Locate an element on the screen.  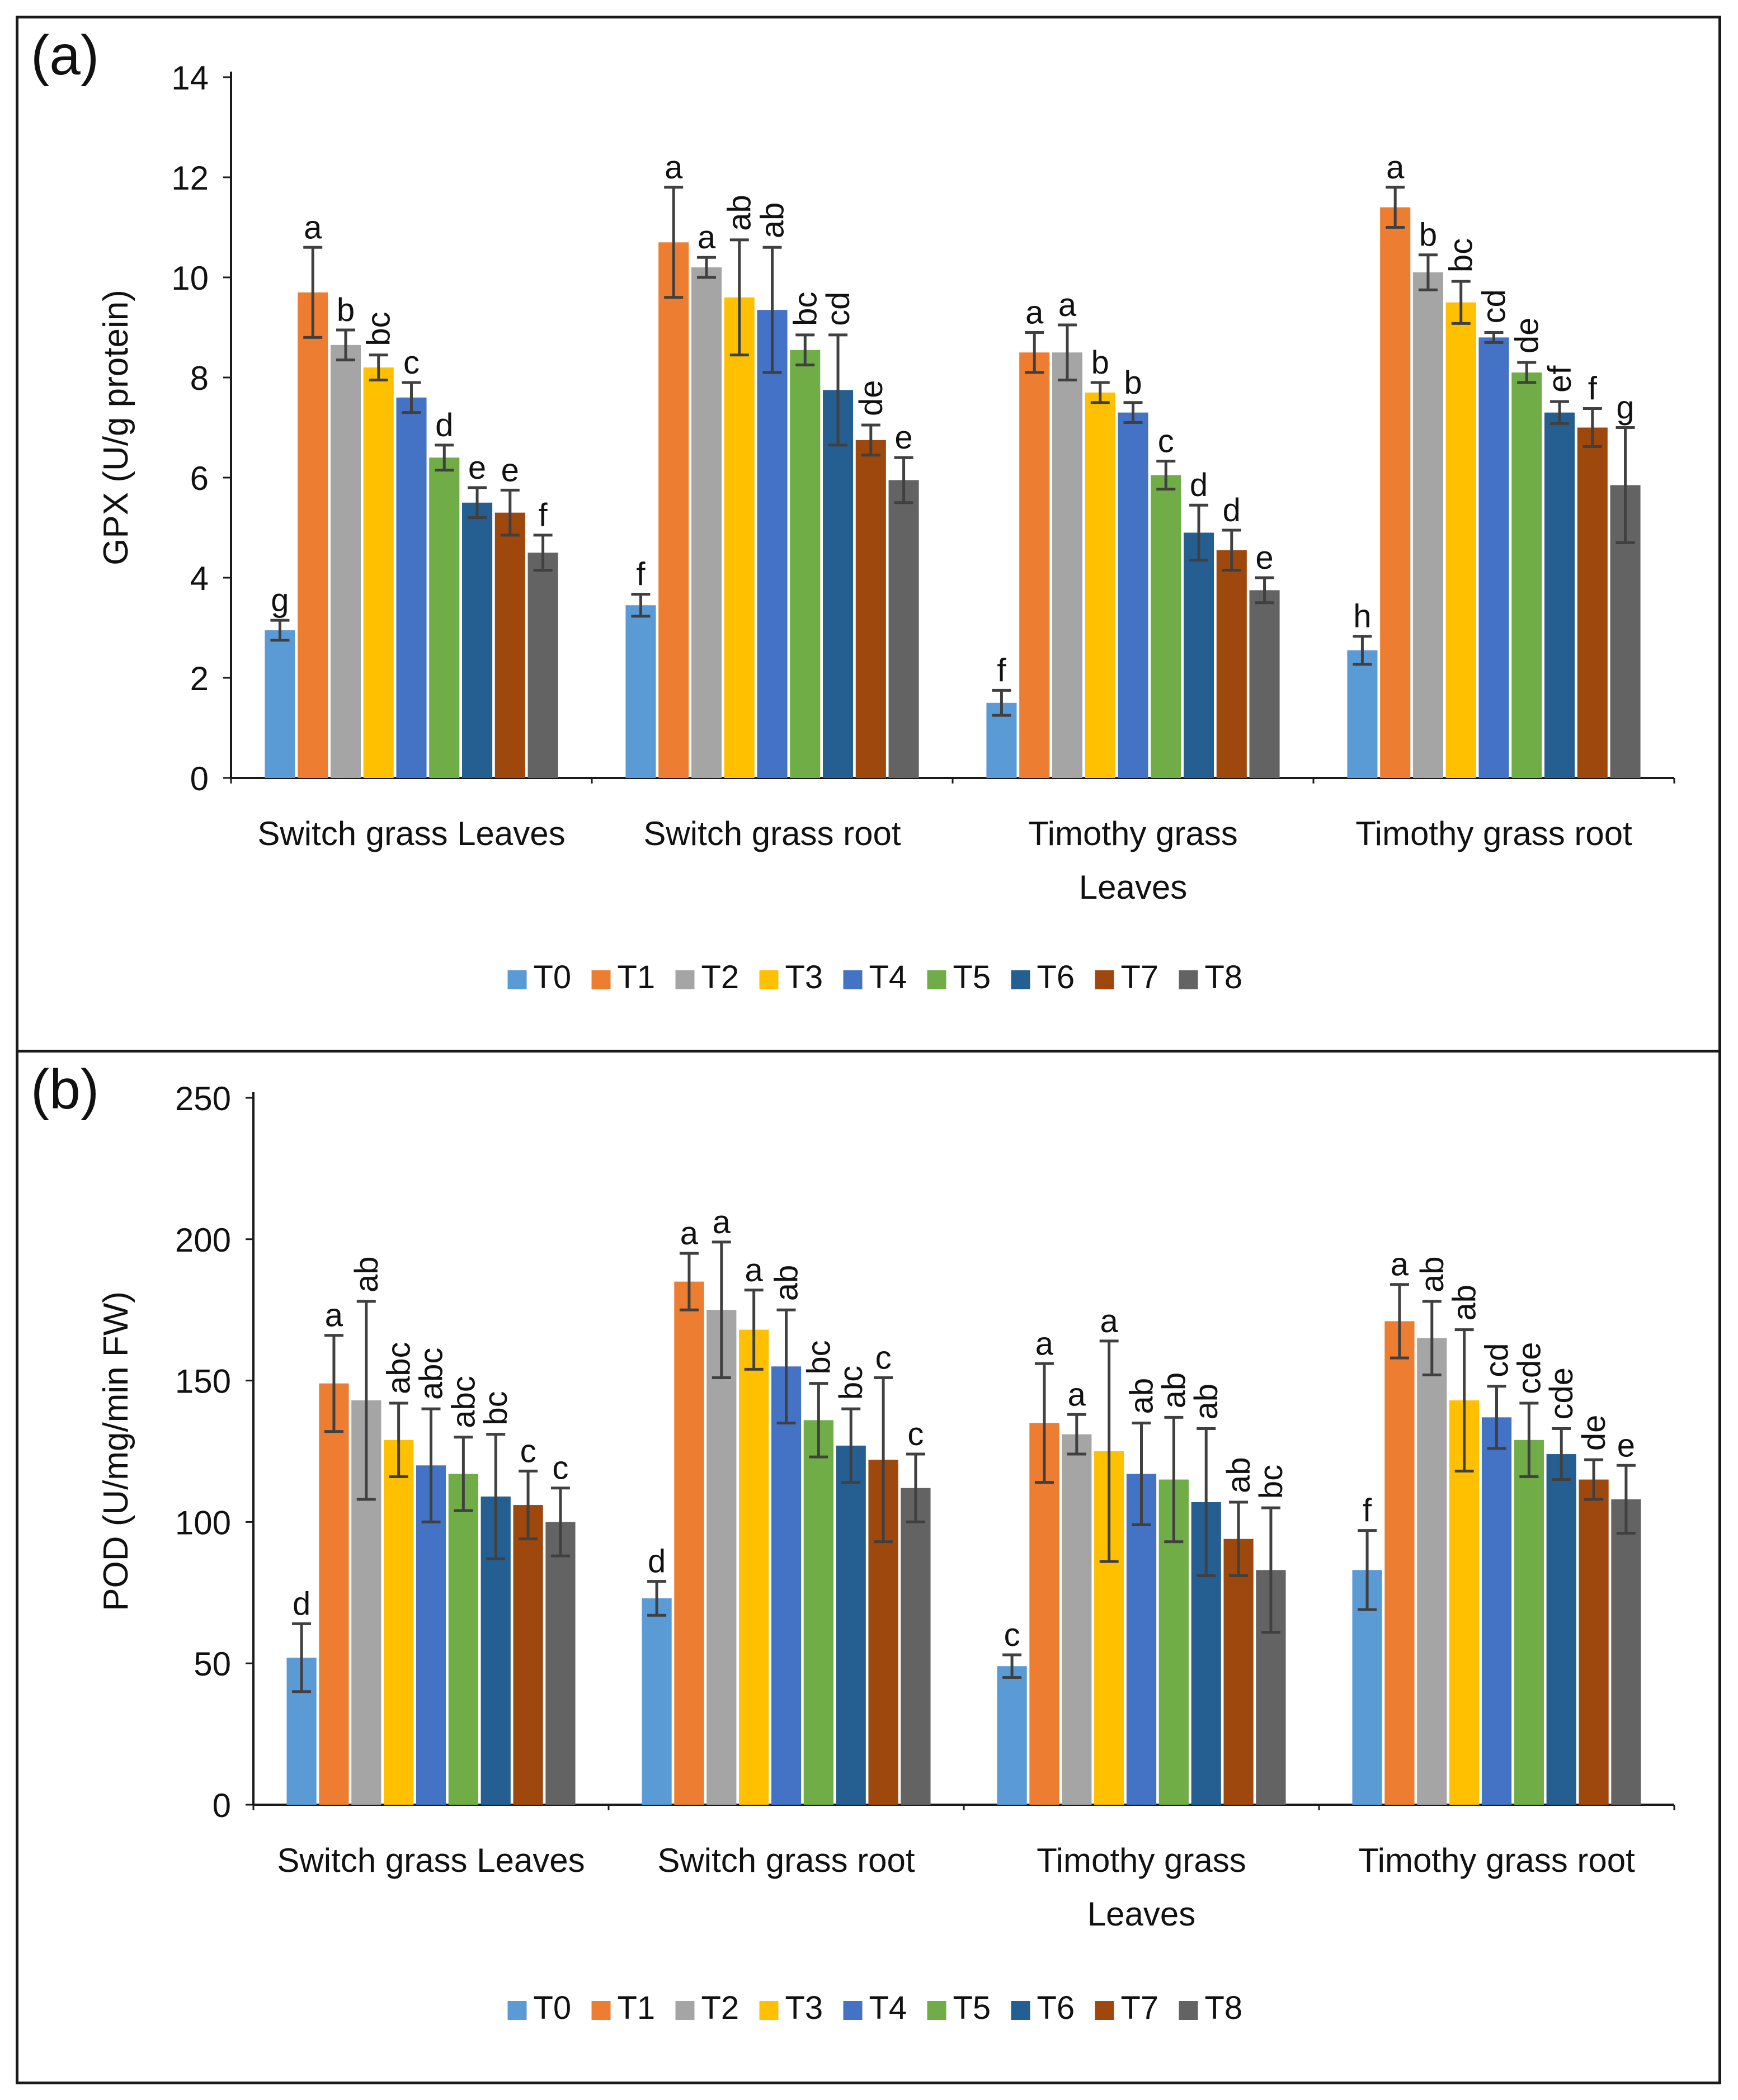
bar-t3-cat3 is located at coordinates (1100, 585).